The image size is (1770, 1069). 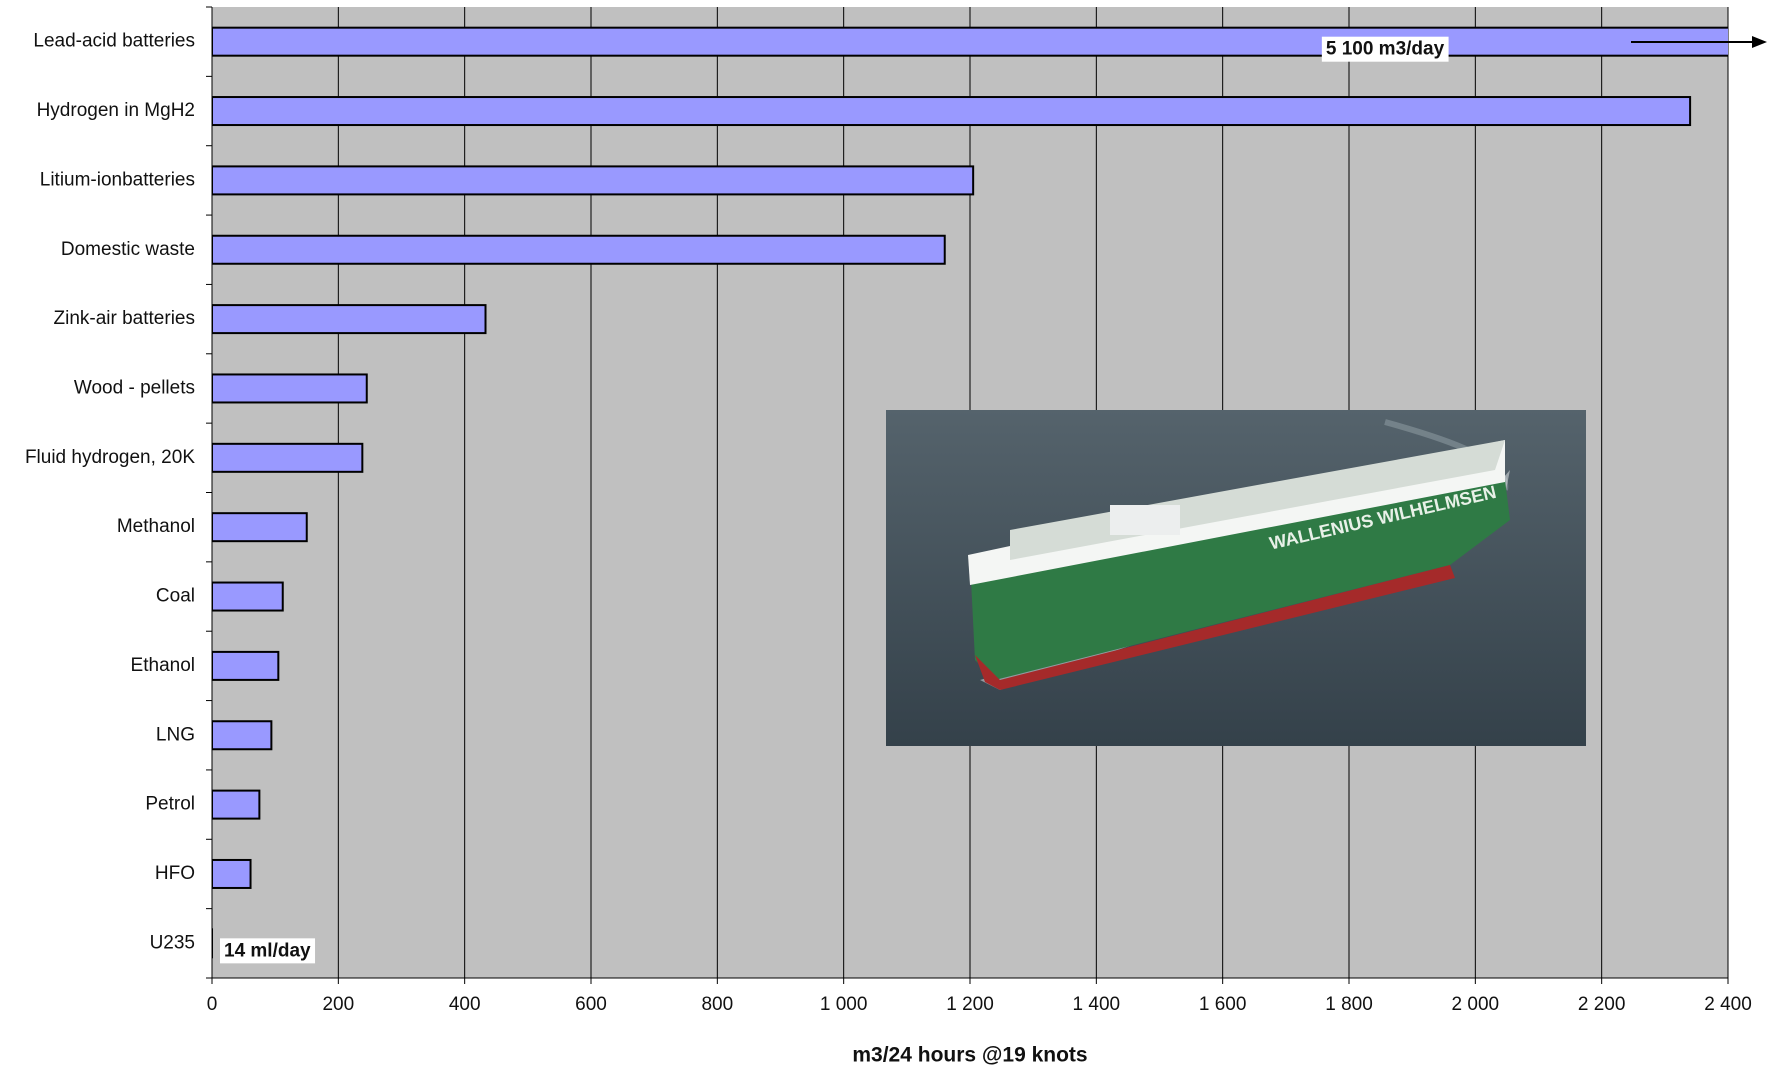 What do you see at coordinates (970, 1004) in the screenshot?
I see `x-tick-label: 1 200` at bounding box center [970, 1004].